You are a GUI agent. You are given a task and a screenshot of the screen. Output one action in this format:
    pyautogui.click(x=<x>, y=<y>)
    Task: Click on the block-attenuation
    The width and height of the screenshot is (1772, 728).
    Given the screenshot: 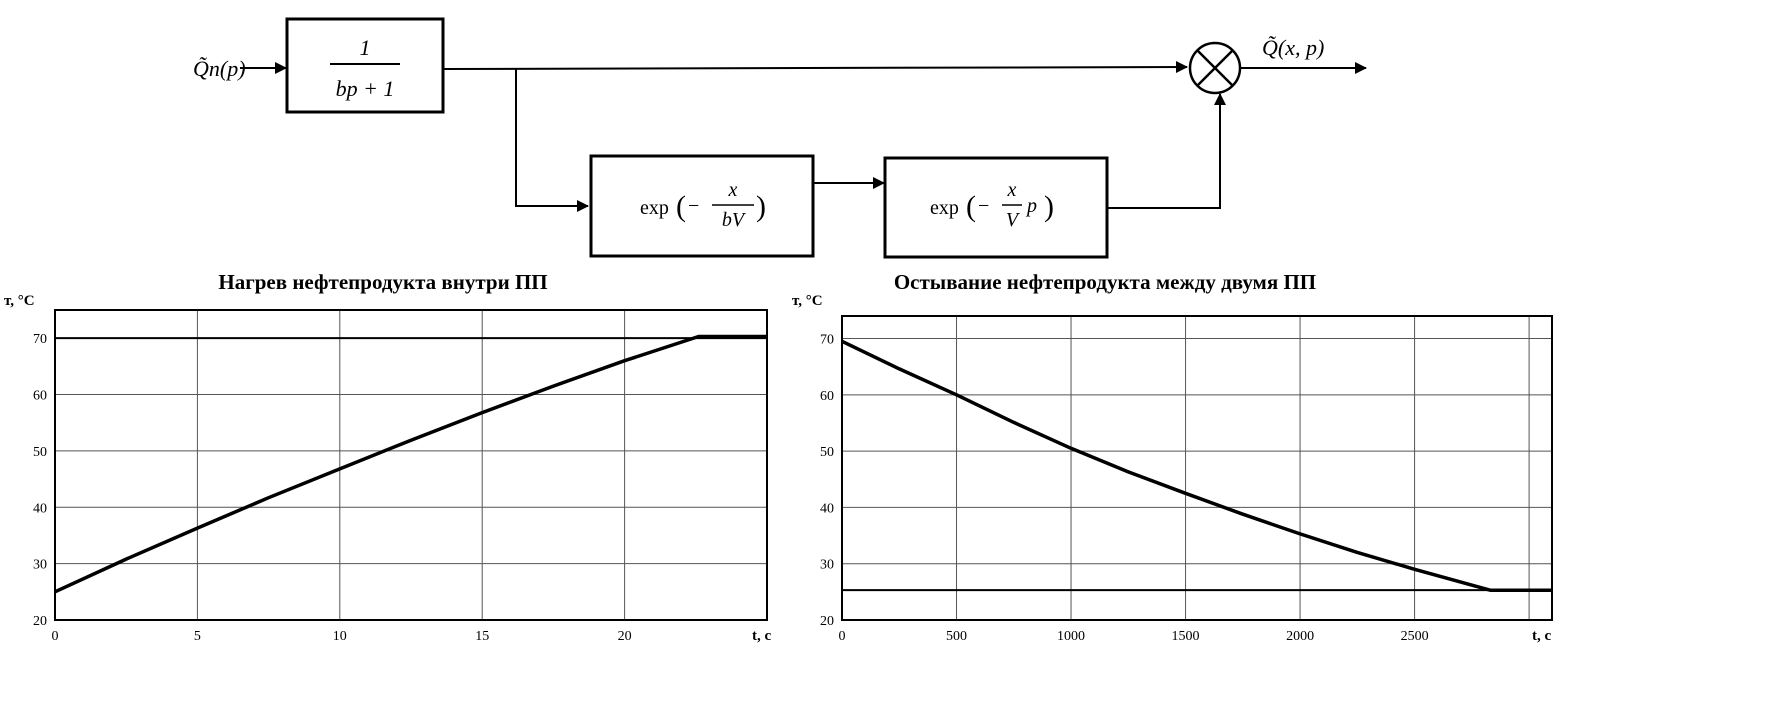 What is the action you would take?
    pyautogui.click(x=702, y=206)
    